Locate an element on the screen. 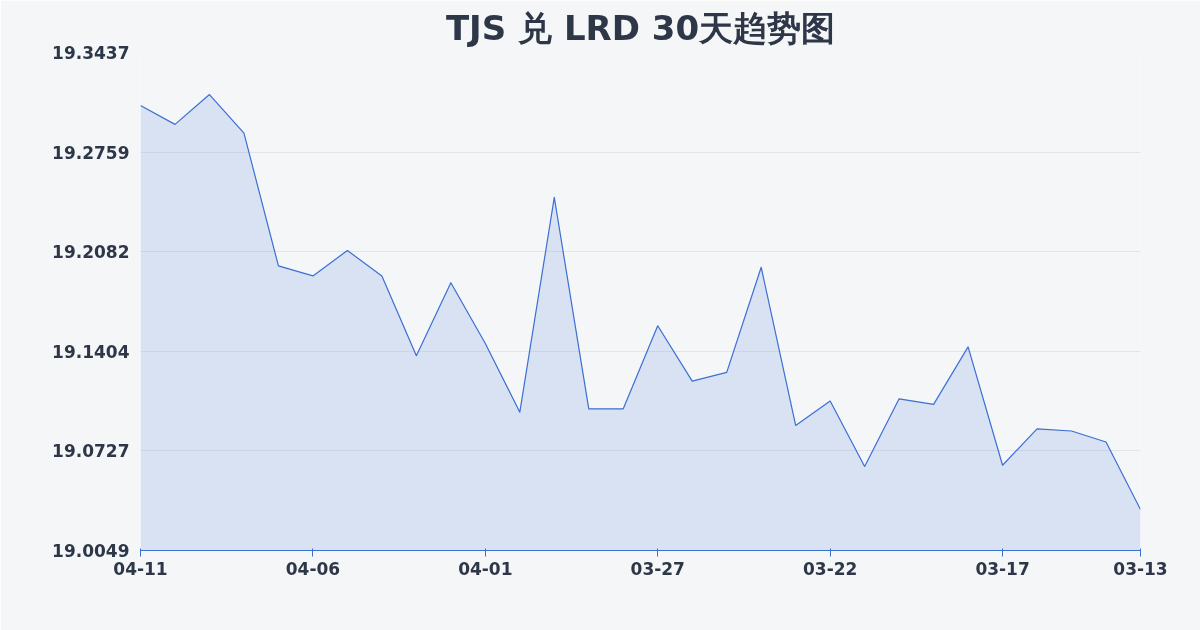 The image size is (1200, 630). x-tick-label: 04-01 is located at coordinates (485, 568).